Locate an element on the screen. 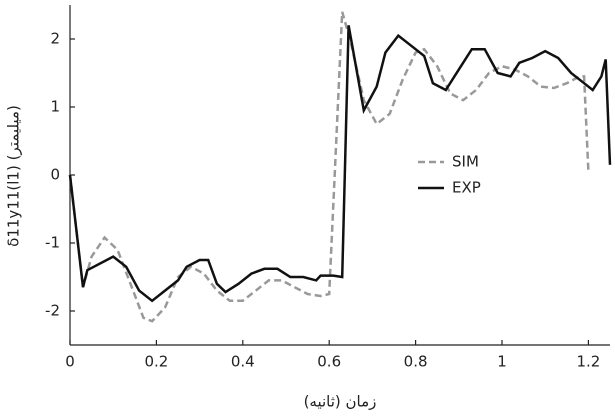 Image resolution: width=615 pixels, height=418 pixels. legend-label: EXP is located at coordinates (466, 188).